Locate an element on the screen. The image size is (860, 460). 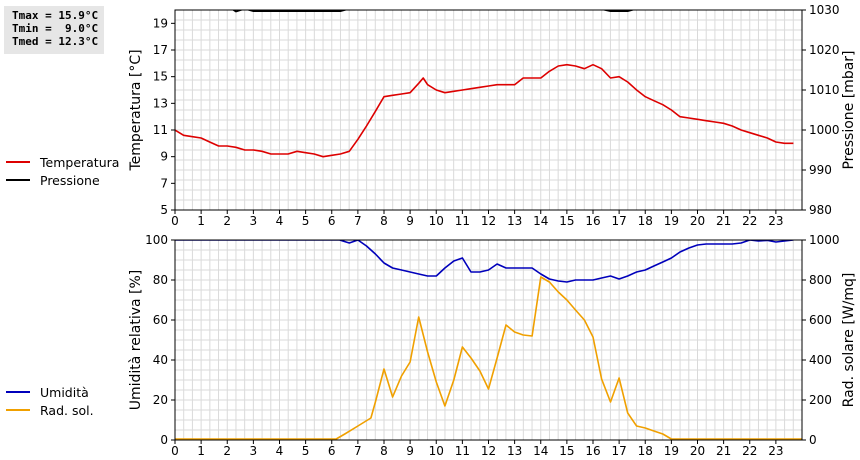
legend-swatch-umidita is located at coordinates (18, 392).